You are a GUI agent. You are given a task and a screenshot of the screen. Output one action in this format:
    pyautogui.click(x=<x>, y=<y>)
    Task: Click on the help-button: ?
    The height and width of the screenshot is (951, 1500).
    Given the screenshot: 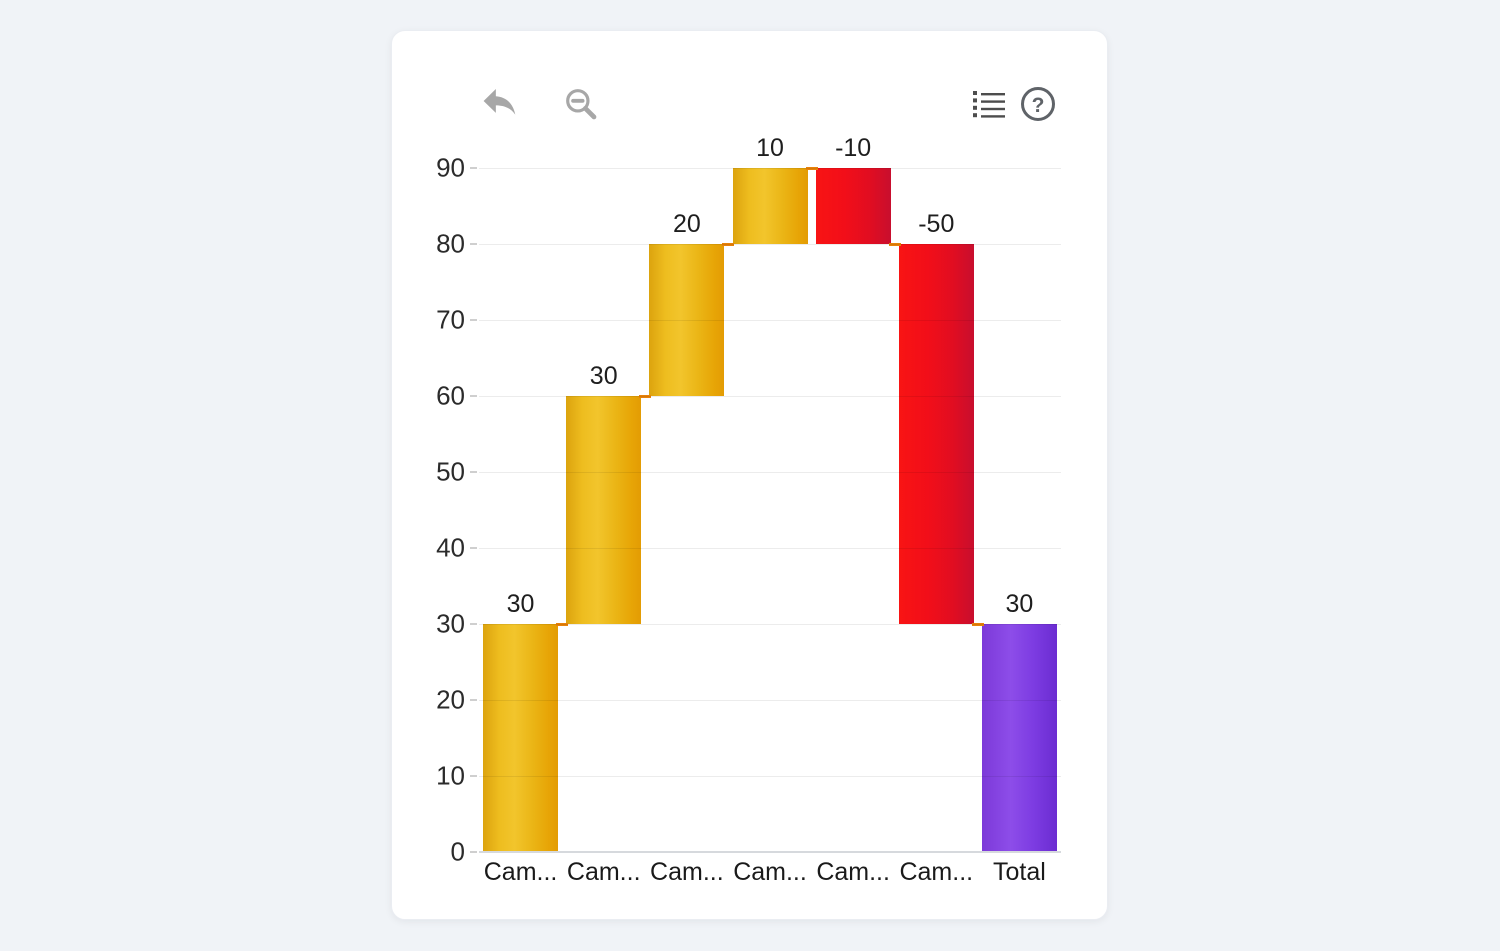 What is the action you would take?
    pyautogui.click(x=1038, y=104)
    